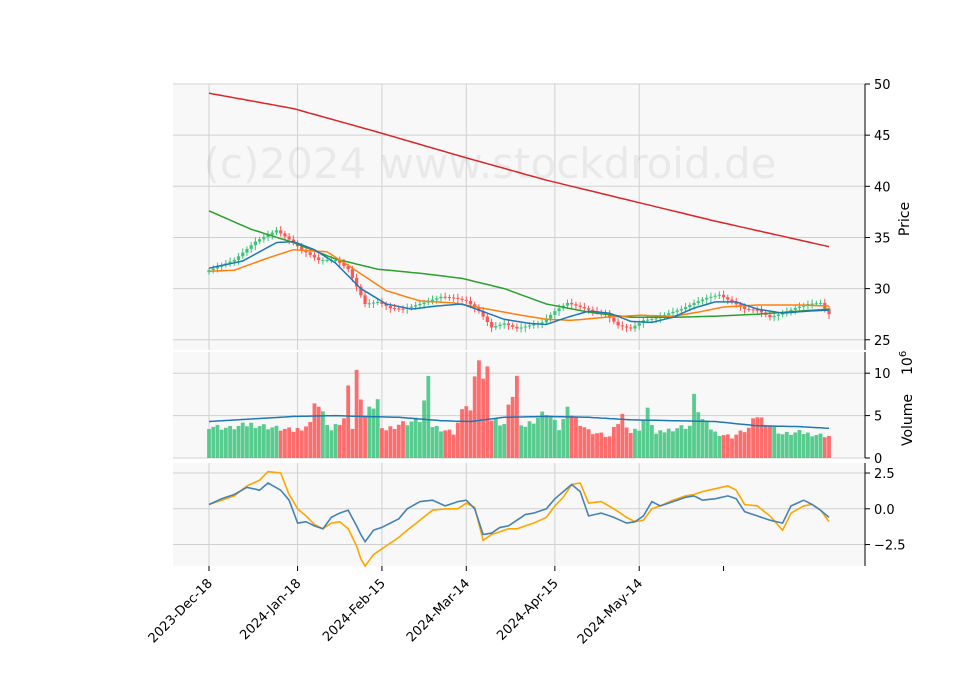  I want to click on x-tick-label: 2024-Jan-18, so click(270, 609).